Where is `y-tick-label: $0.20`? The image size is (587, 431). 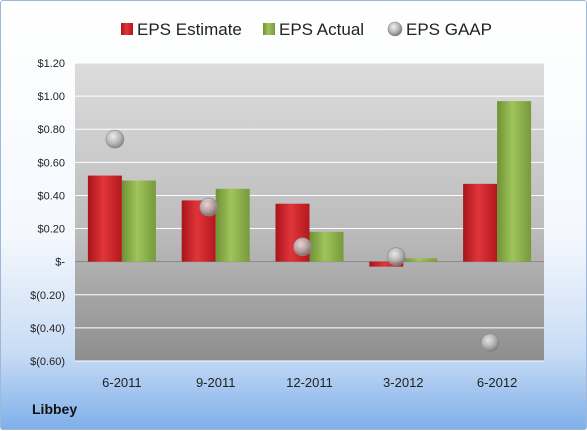 y-tick-label: $0.20 is located at coordinates (51, 230).